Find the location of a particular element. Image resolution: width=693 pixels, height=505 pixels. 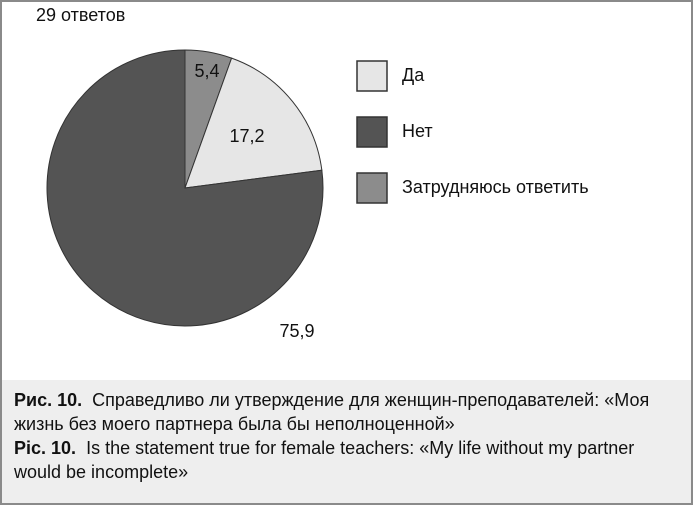

legend-label: Нет is located at coordinates (417, 131).